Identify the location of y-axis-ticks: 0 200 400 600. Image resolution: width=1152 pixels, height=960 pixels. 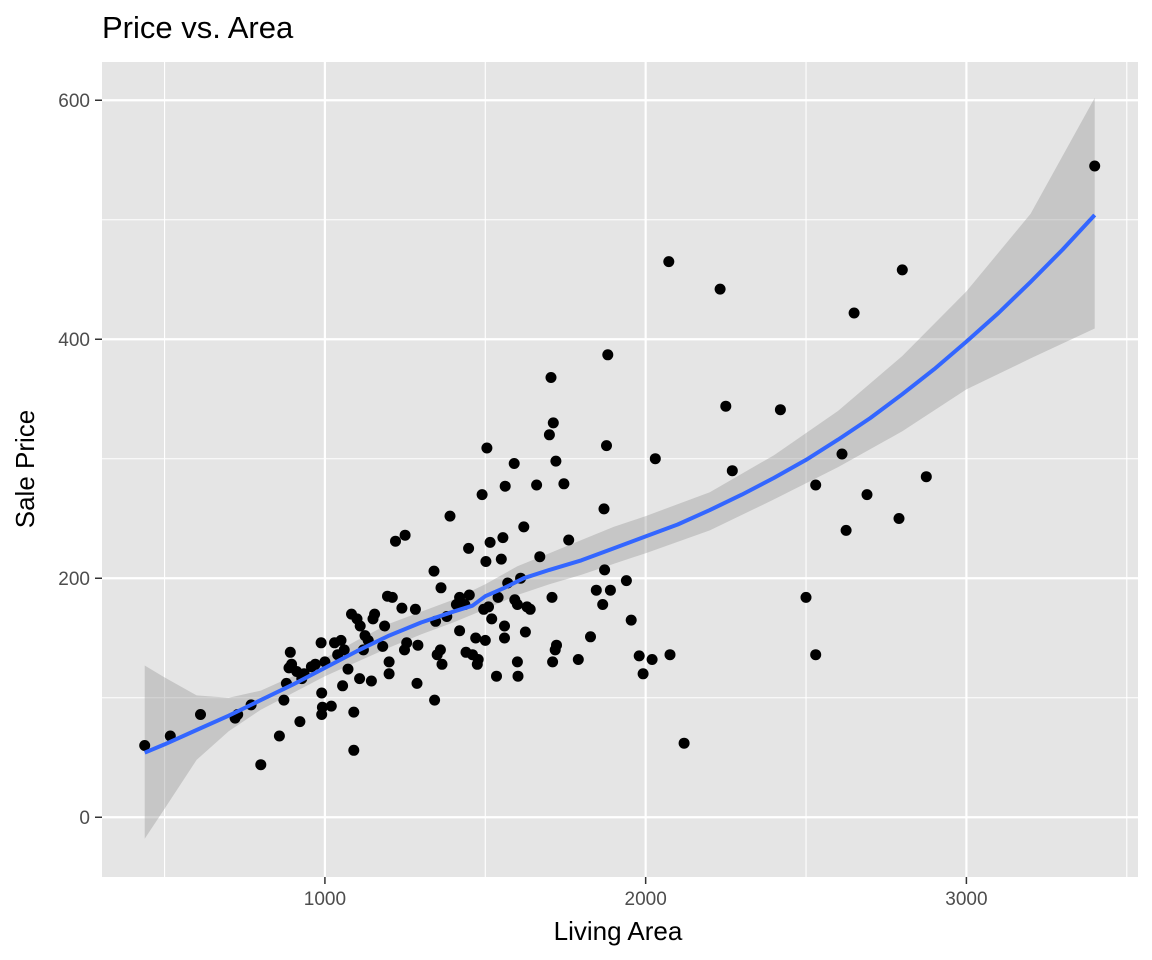
(80, 460).